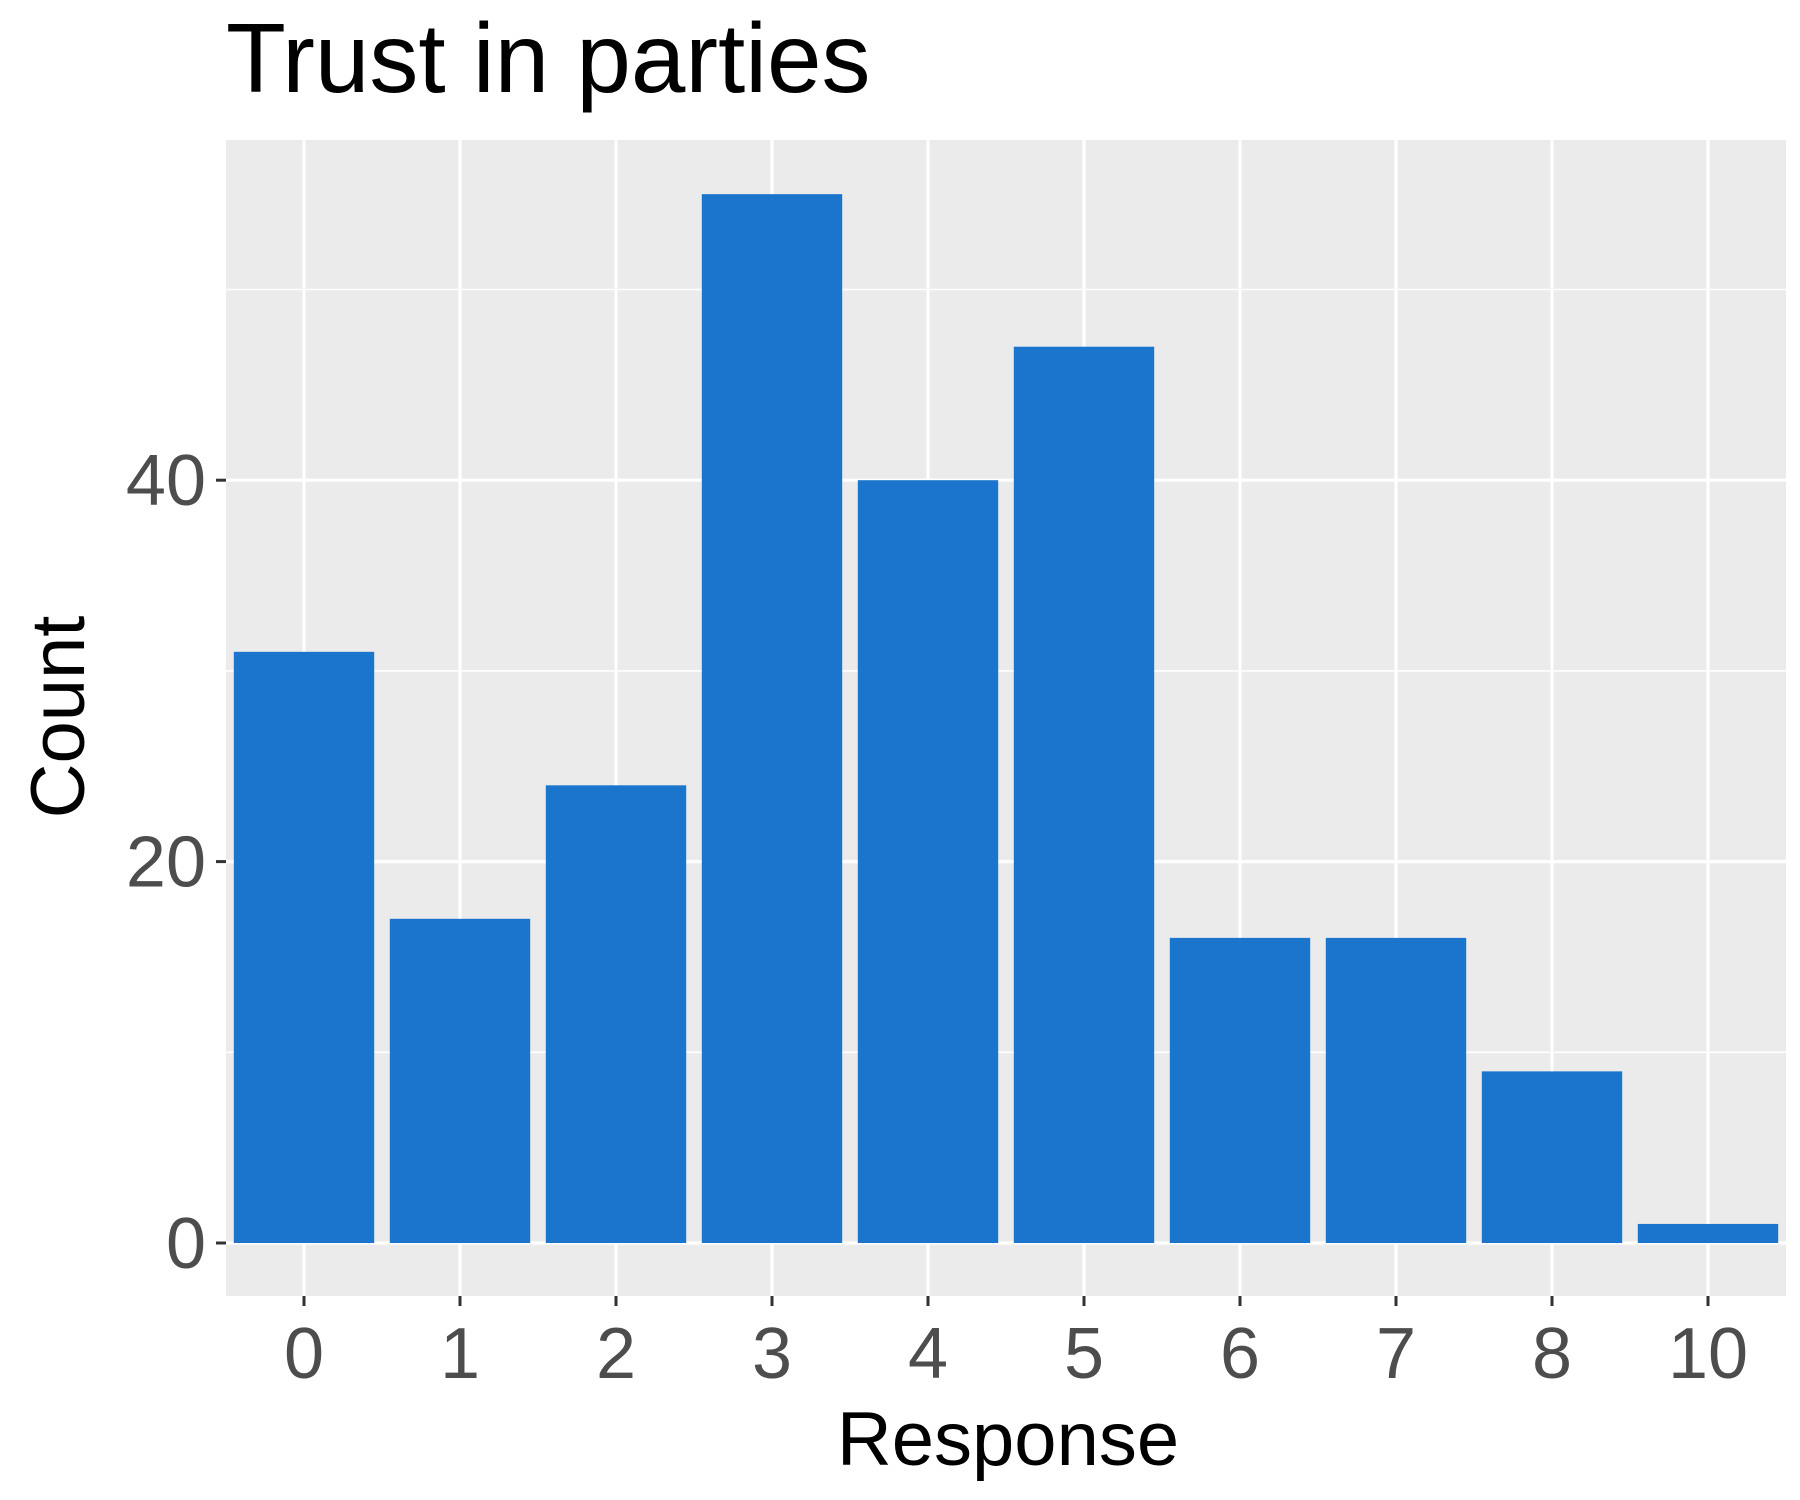  I want to click on x-tick-label: 3, so click(772, 1354).